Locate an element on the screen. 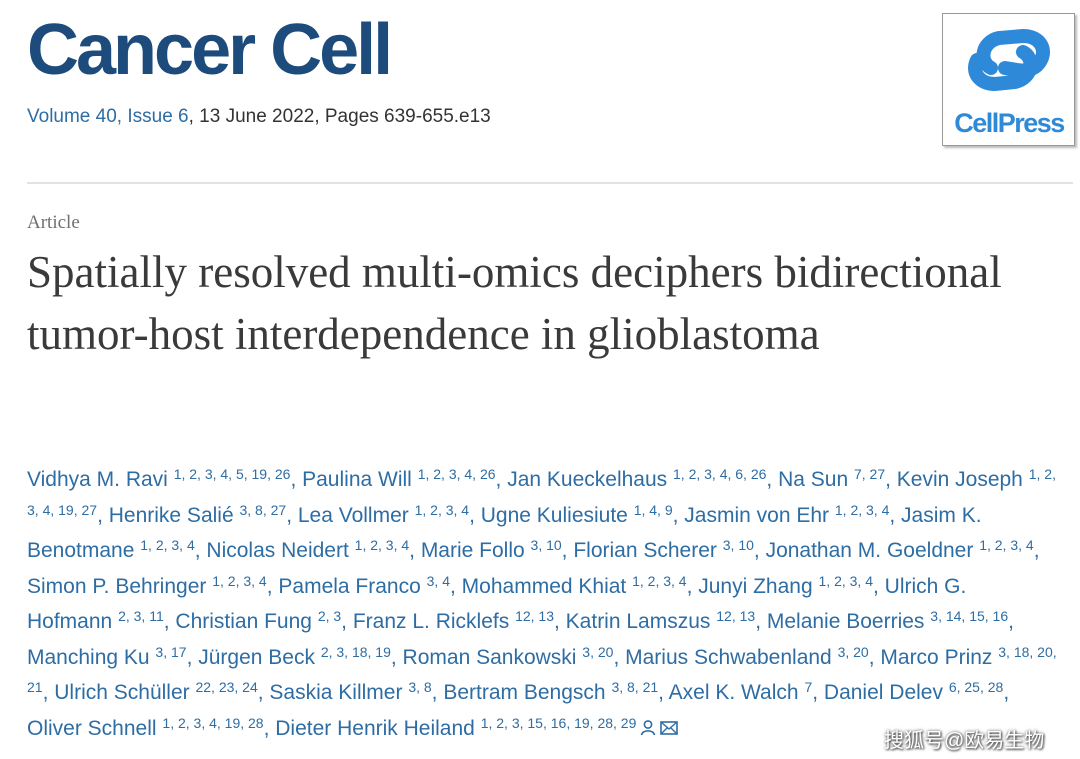 The image size is (1080, 759). author-name: Ugne Kuliesiute is located at coordinates (554, 515).